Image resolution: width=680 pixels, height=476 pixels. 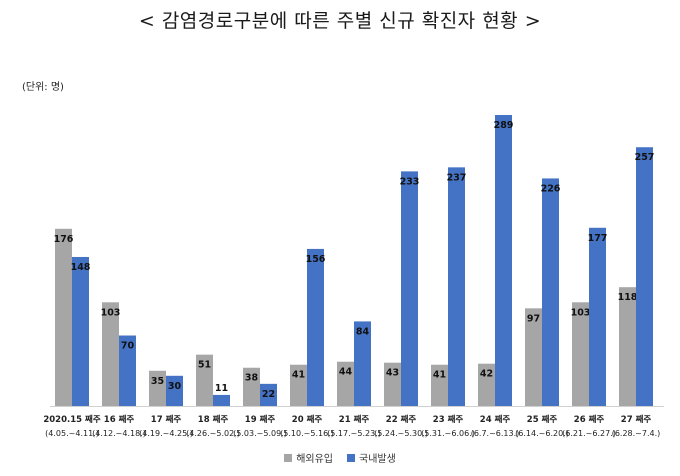 I want to click on x-tick-label: 23 째주, so click(x=448, y=419).